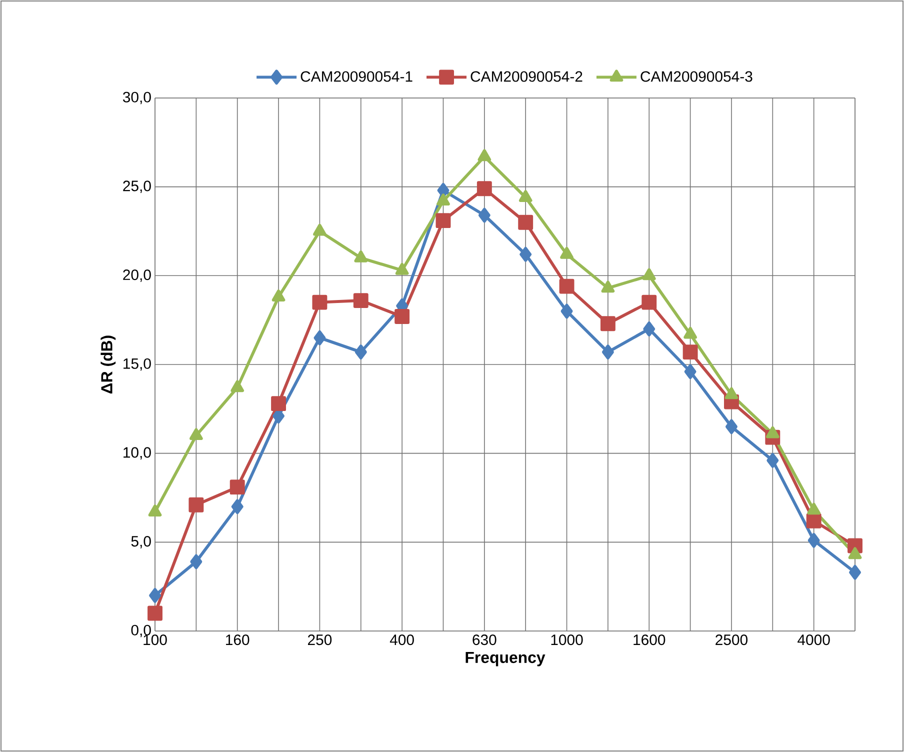 The height and width of the screenshot is (752, 904). Describe the element at coordinates (108, 365) in the screenshot. I see `y-axis-title: ΔR (dB)` at that location.